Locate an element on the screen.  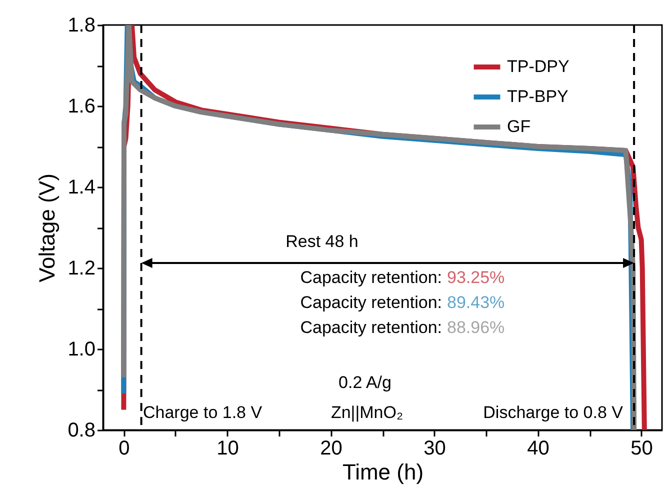
y-tick-label: 0.8 is located at coordinates (82, 431).